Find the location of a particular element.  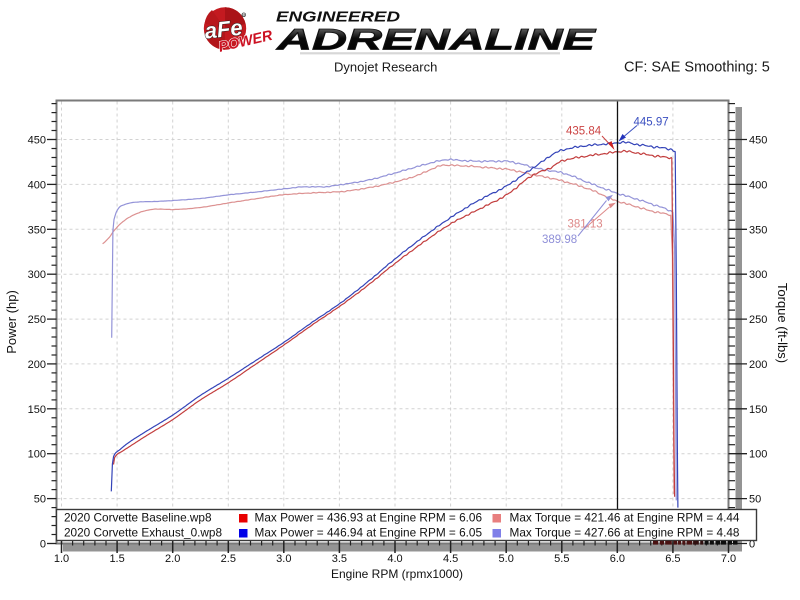

svg-text: 381.13 is located at coordinates (585, 225).